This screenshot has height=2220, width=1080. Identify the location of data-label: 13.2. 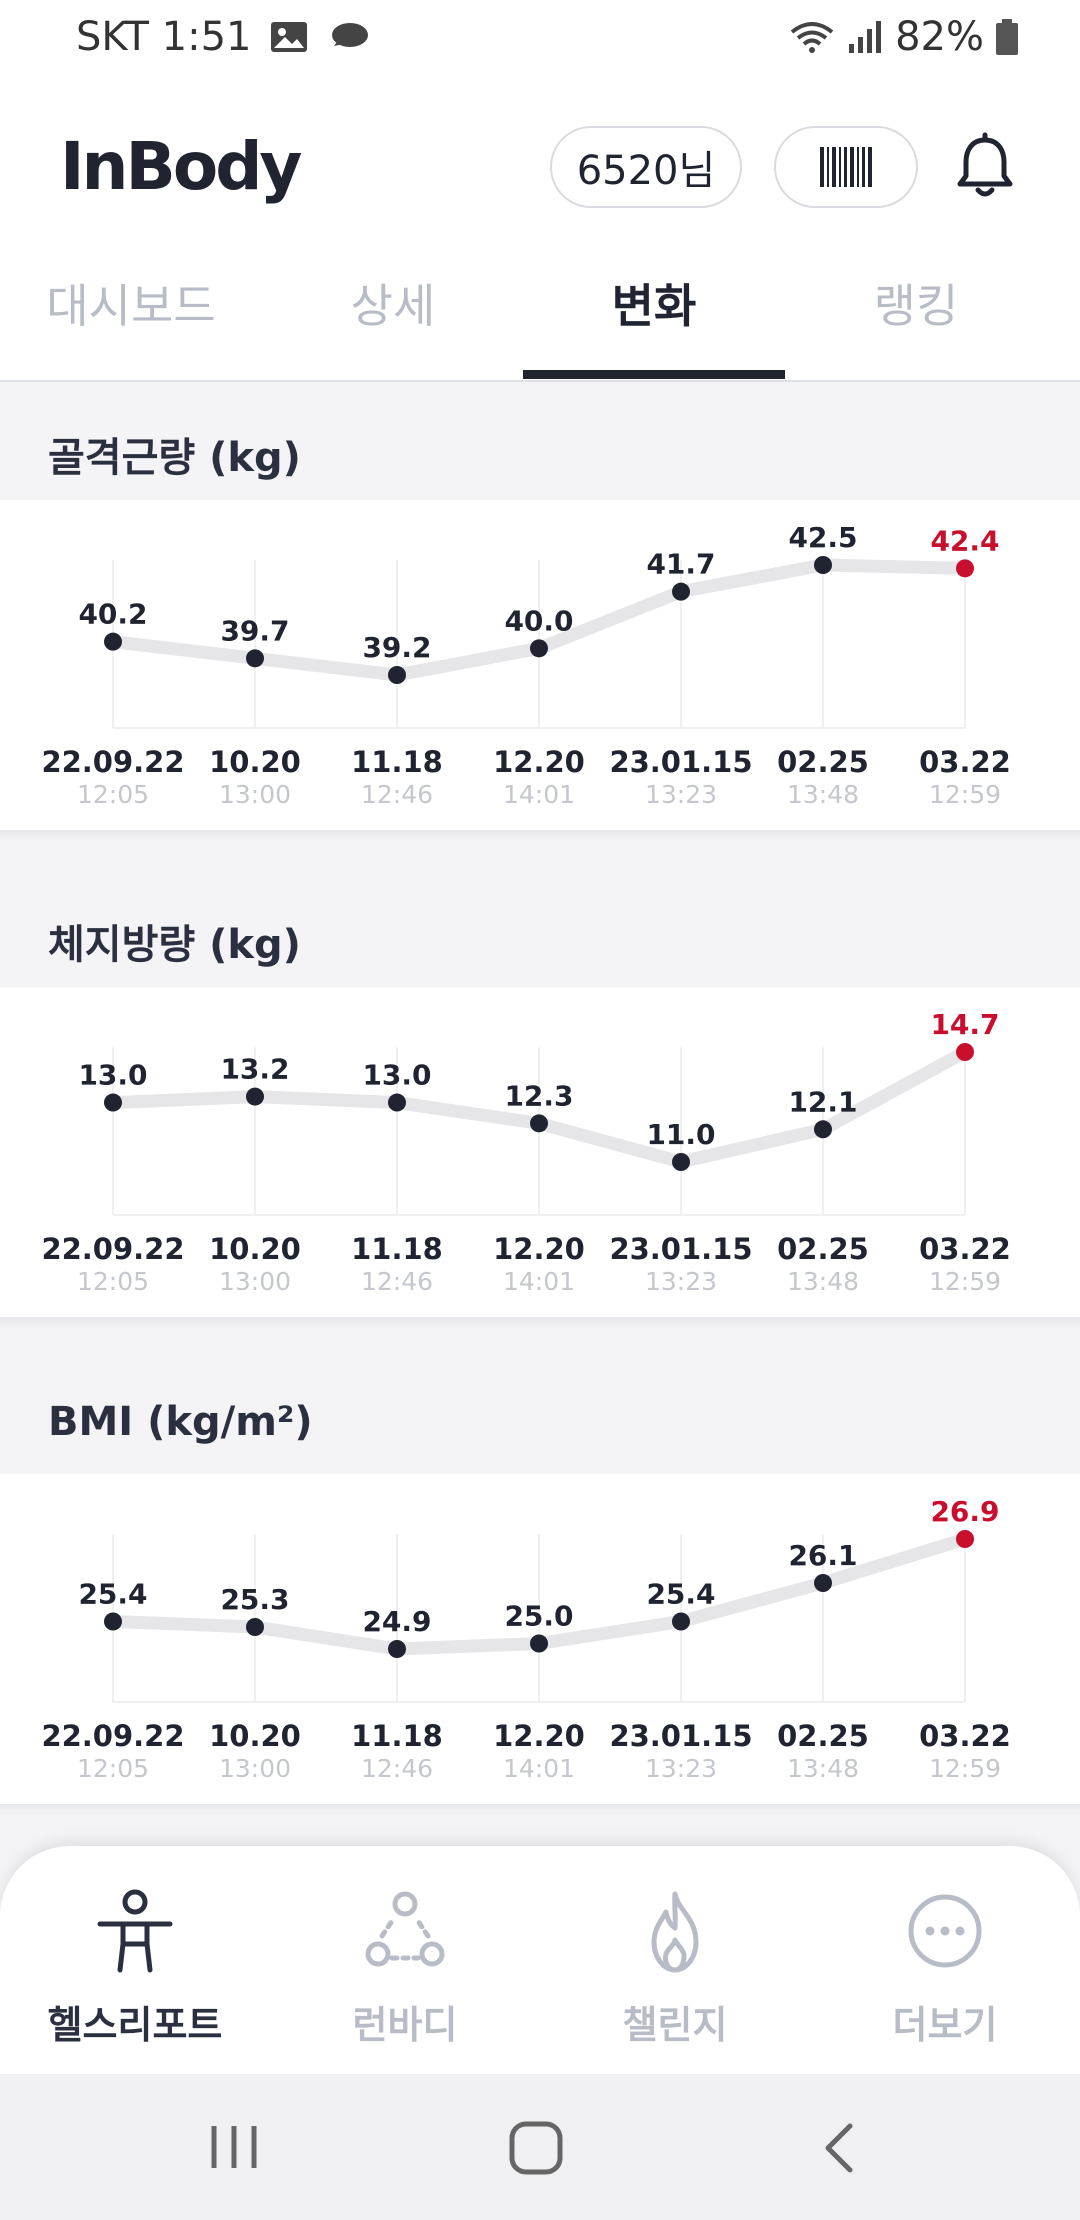
(254, 1069).